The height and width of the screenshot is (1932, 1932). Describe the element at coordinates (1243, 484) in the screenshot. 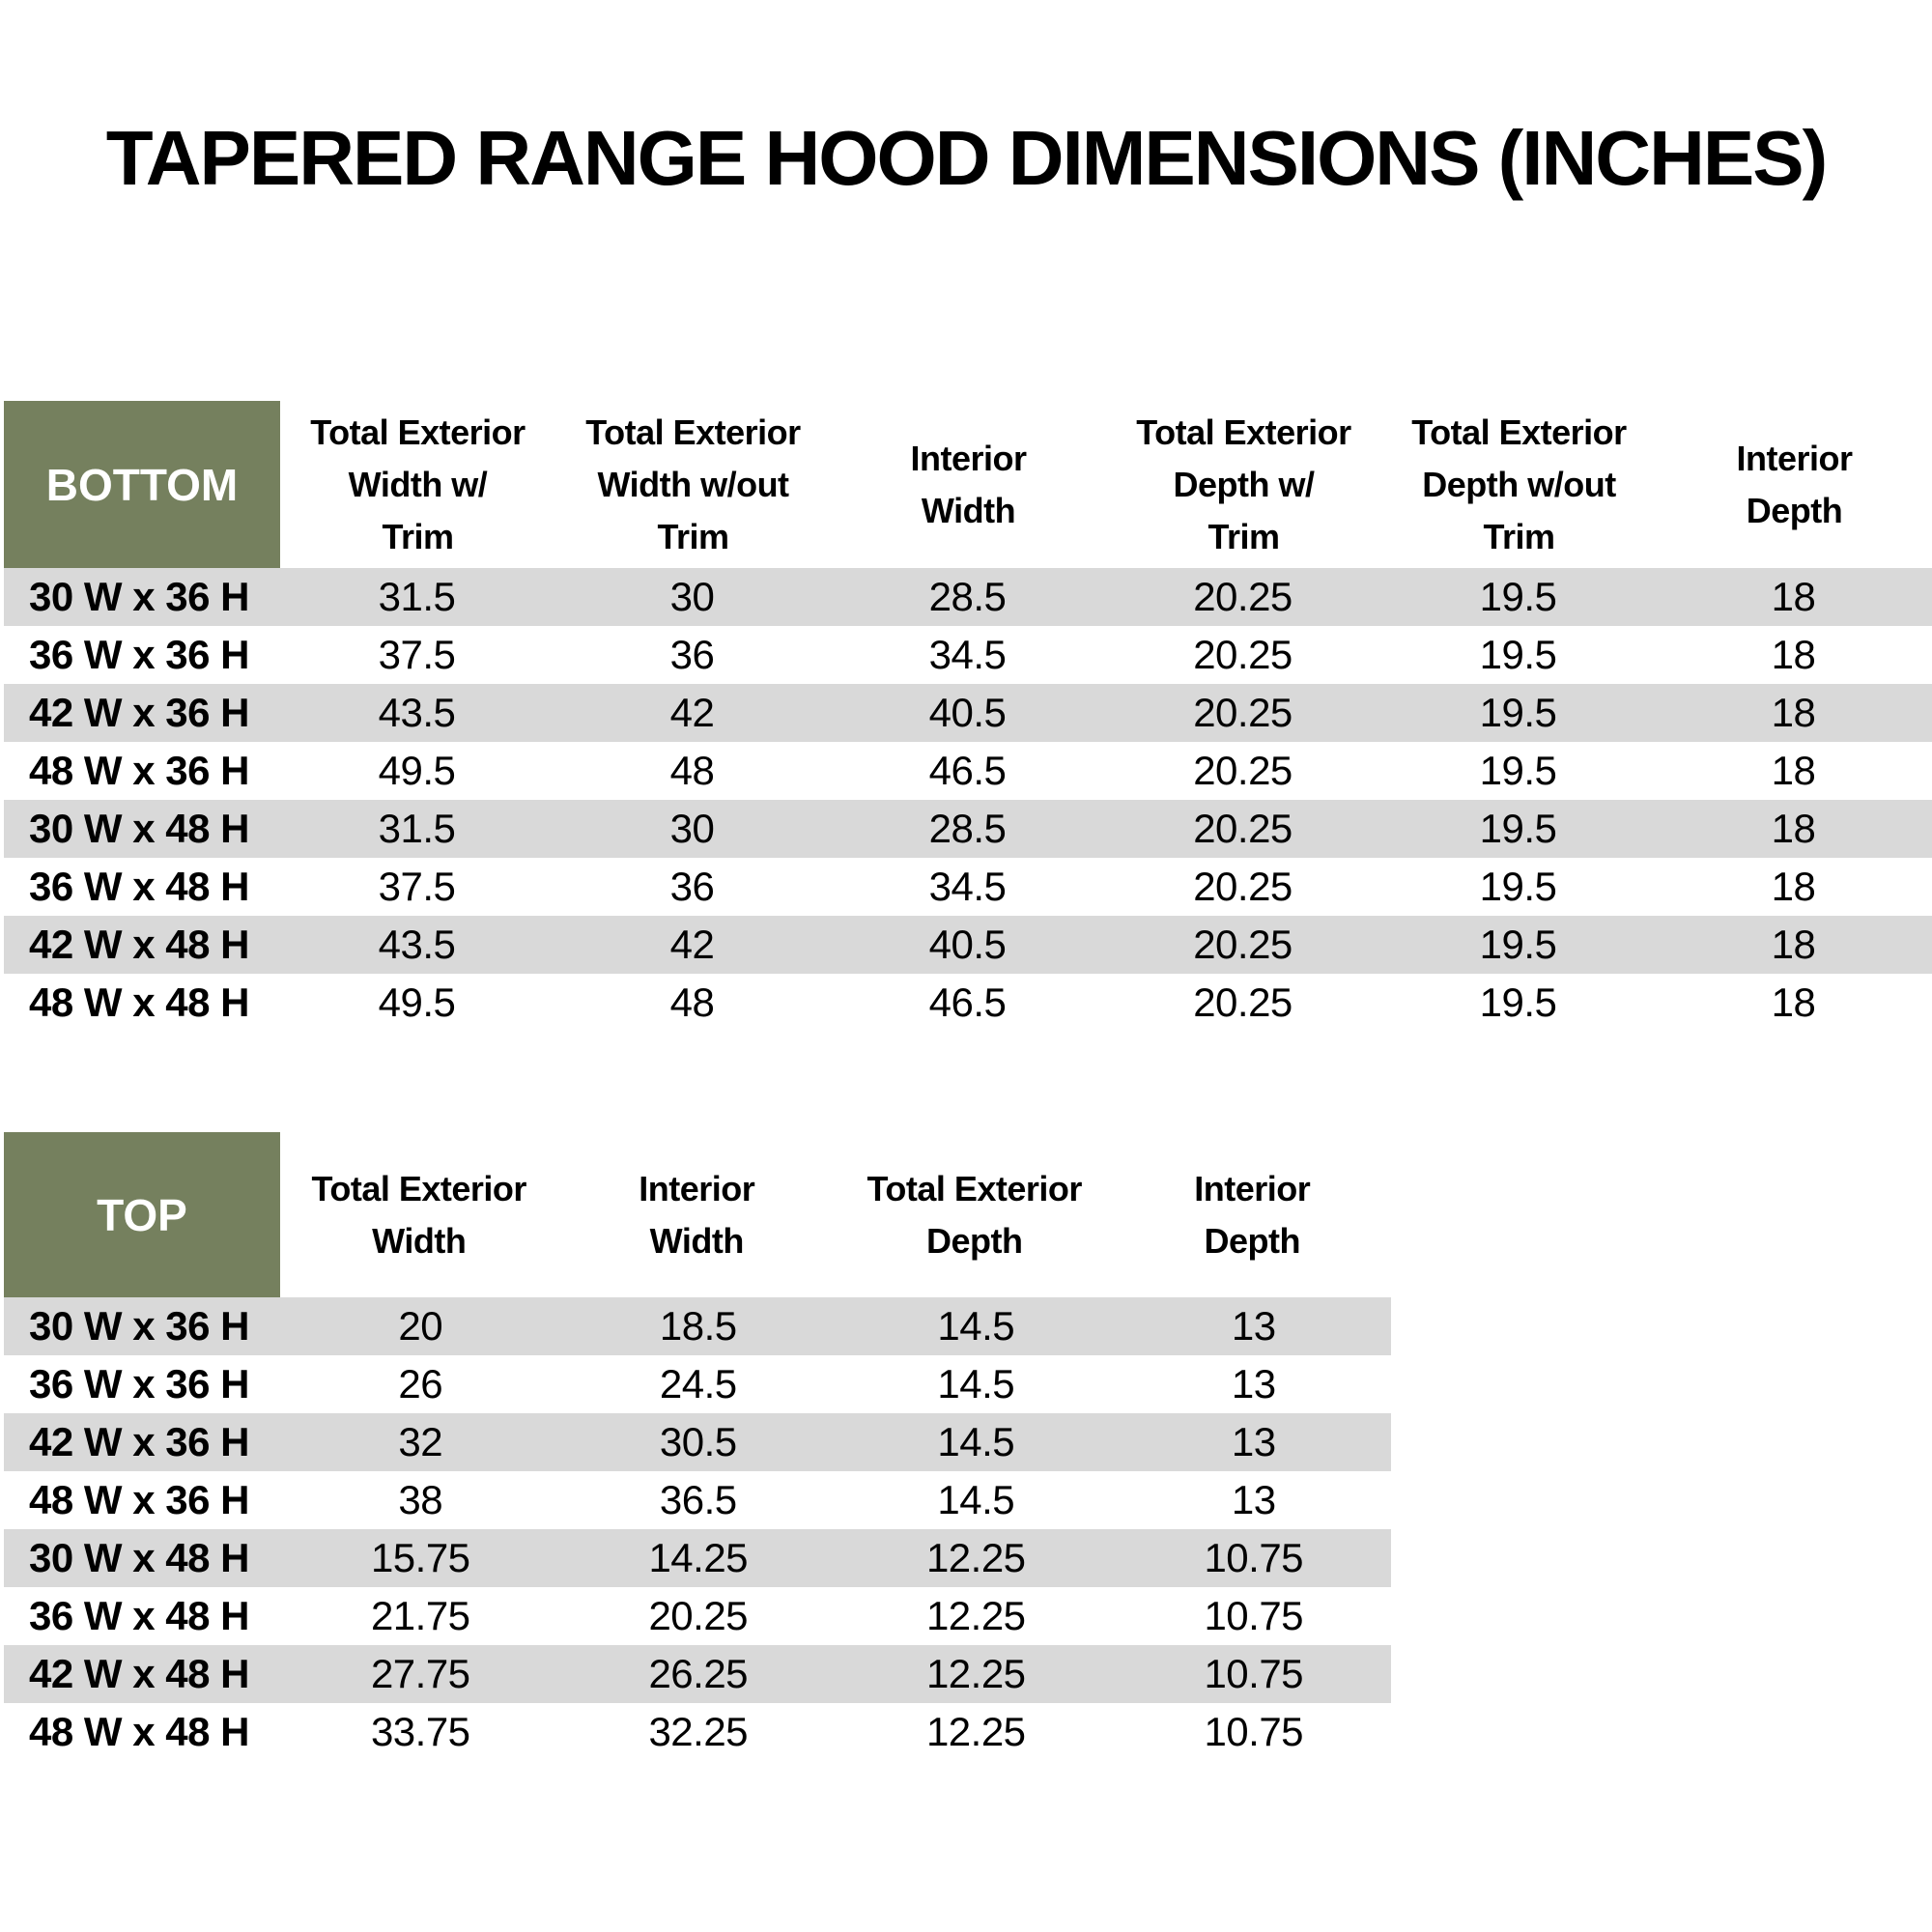

I see `column-header: Total Exterior Depth w/ Trim` at that location.